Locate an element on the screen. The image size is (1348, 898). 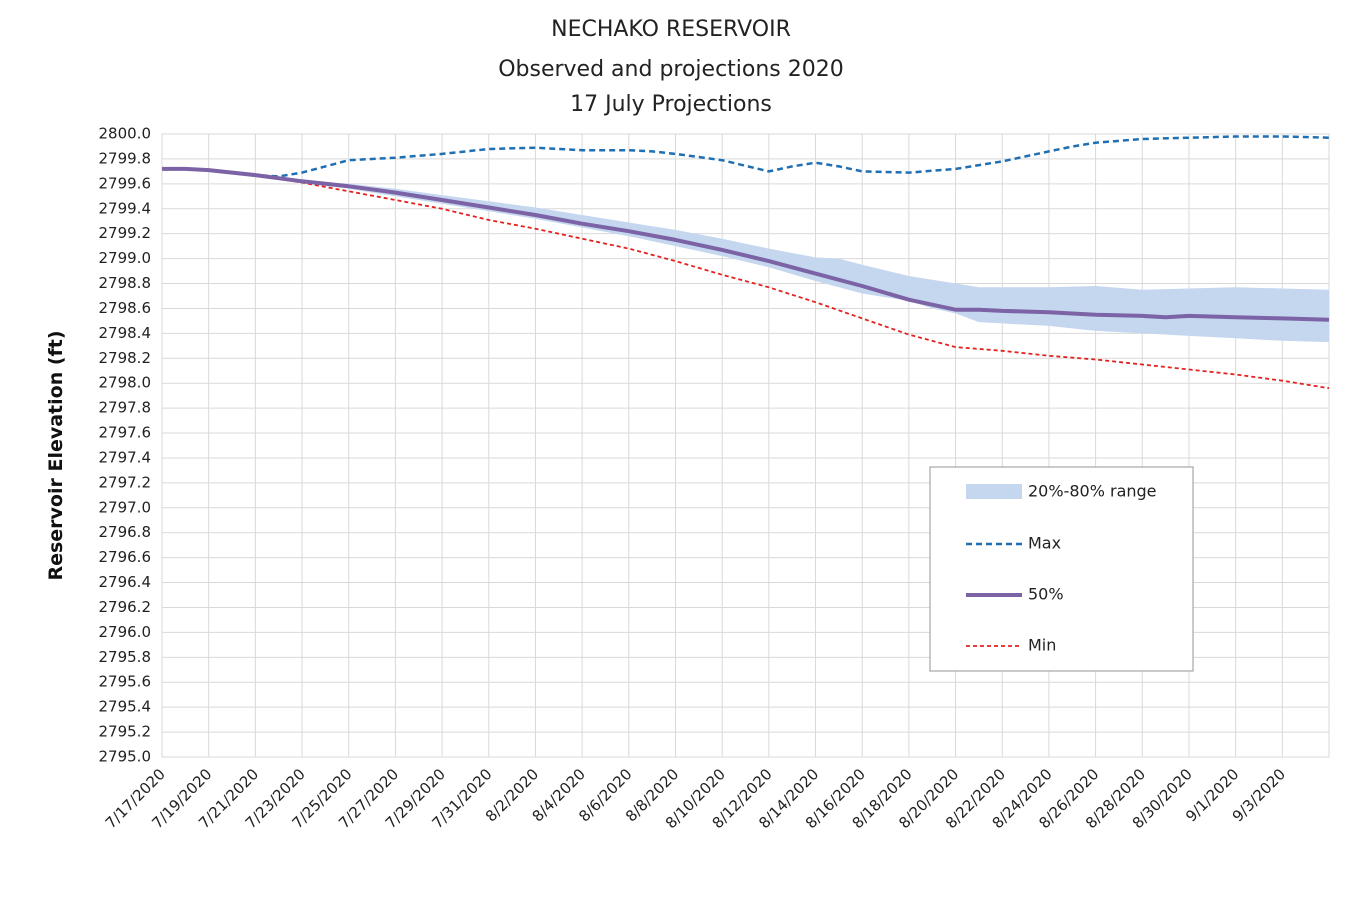
y-tick-label: 2799.4 is located at coordinates (125, 208).